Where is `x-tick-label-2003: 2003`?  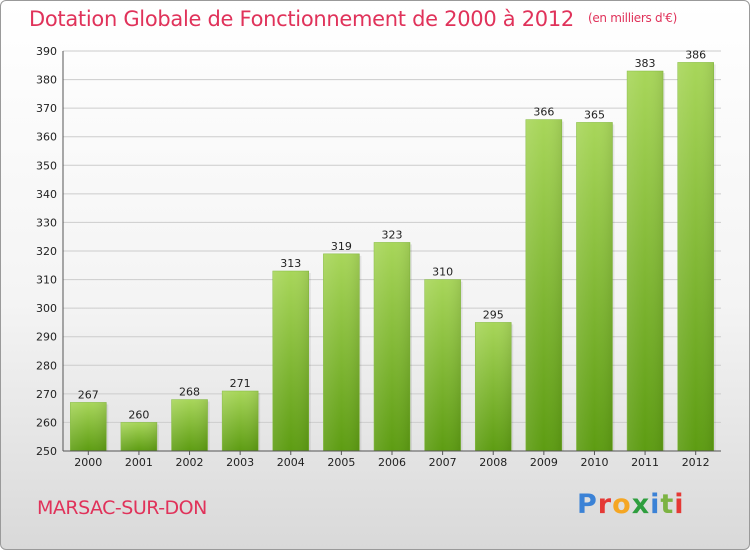 x-tick-label-2003: 2003 is located at coordinates (240, 462).